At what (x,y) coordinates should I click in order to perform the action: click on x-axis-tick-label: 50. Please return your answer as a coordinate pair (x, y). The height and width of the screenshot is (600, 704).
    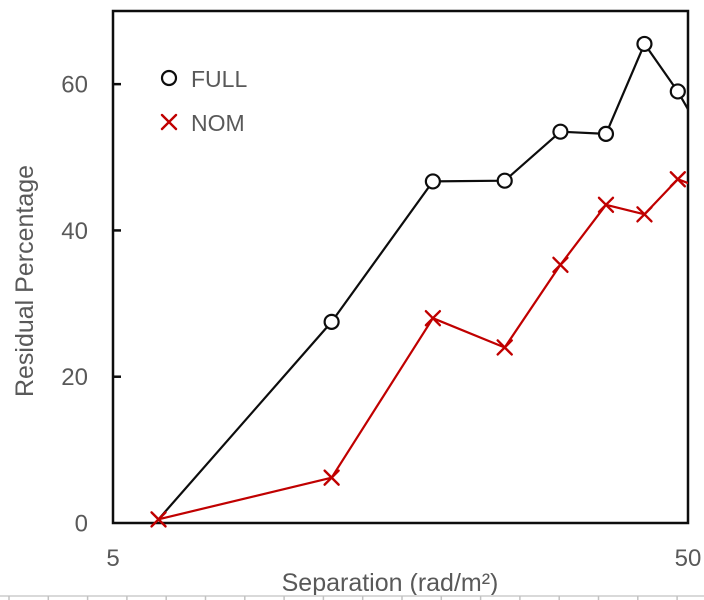
    Looking at the image, I should click on (688, 558).